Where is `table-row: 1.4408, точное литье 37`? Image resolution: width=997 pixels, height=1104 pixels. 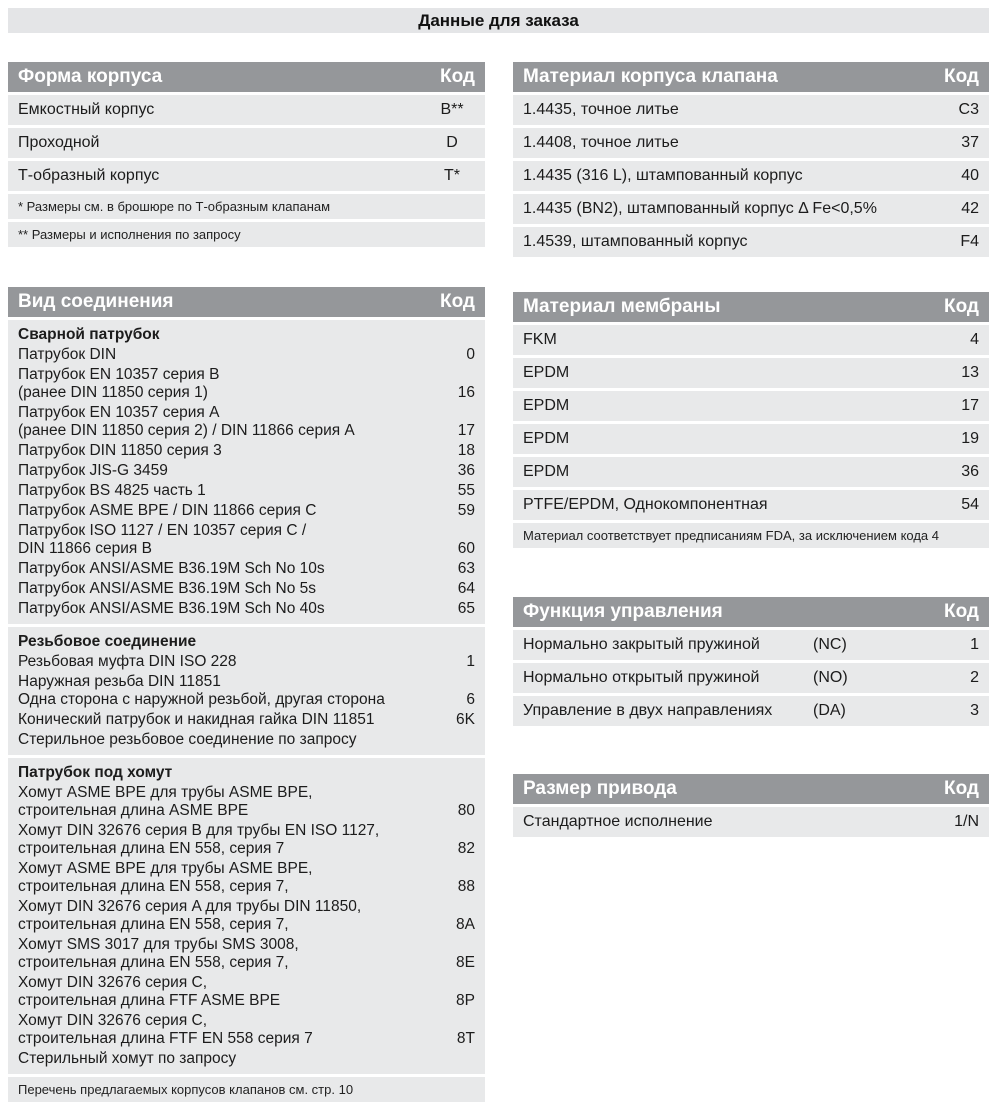 table-row: 1.4408, точное литье 37 is located at coordinates (751, 143).